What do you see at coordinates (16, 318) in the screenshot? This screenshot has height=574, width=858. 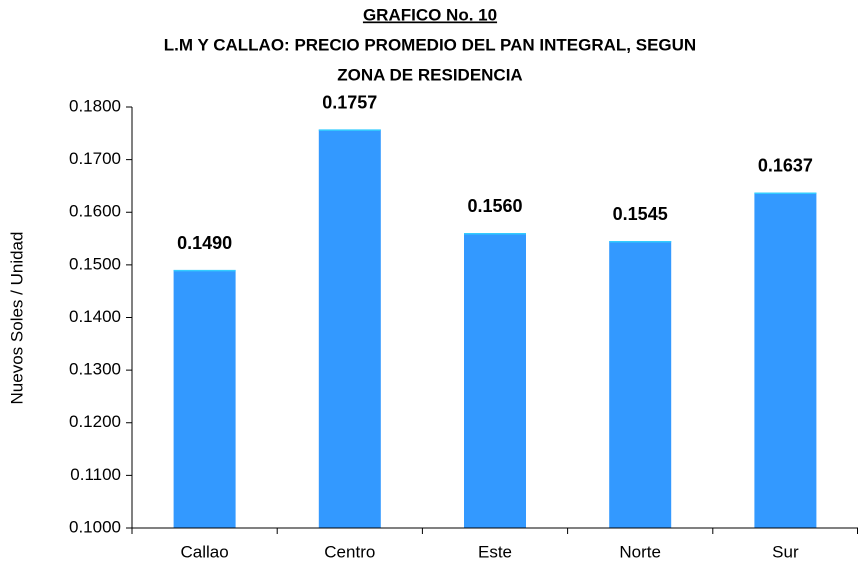 I see `y-axis-label: Nuevos Soles / Unidad` at bounding box center [16, 318].